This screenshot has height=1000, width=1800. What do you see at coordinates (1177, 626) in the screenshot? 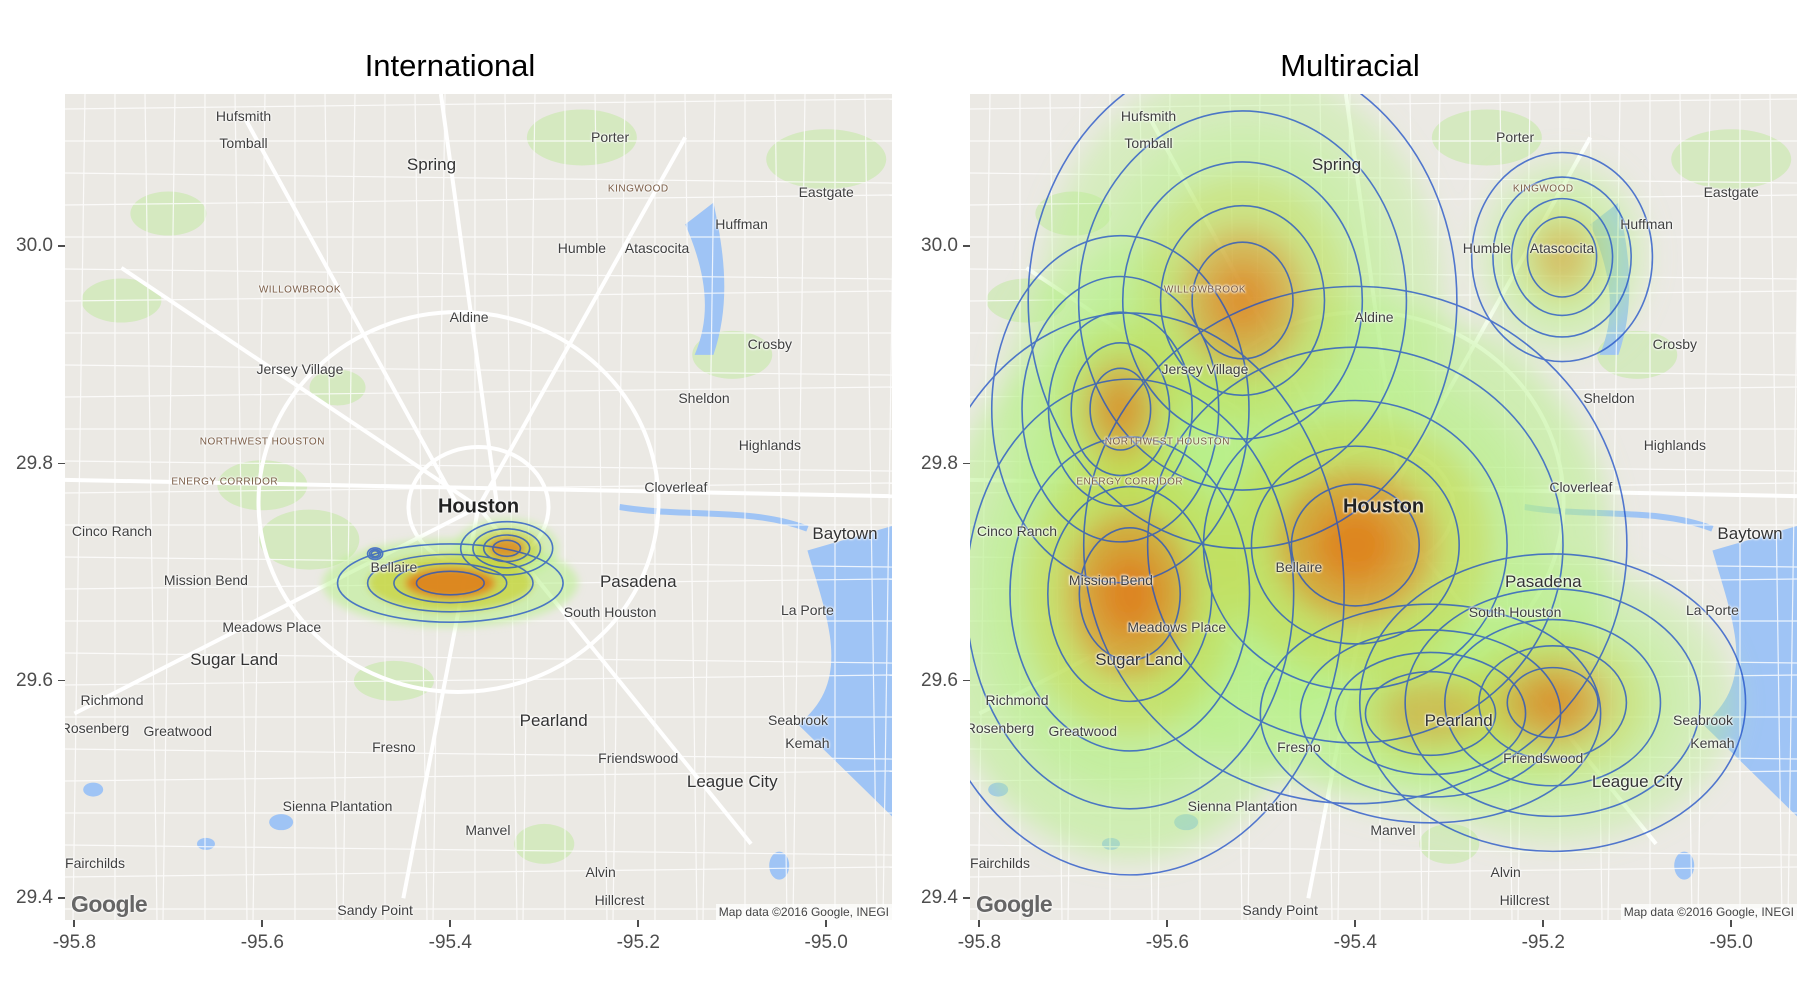
I see `place-label: Meadows Place` at bounding box center [1177, 626].